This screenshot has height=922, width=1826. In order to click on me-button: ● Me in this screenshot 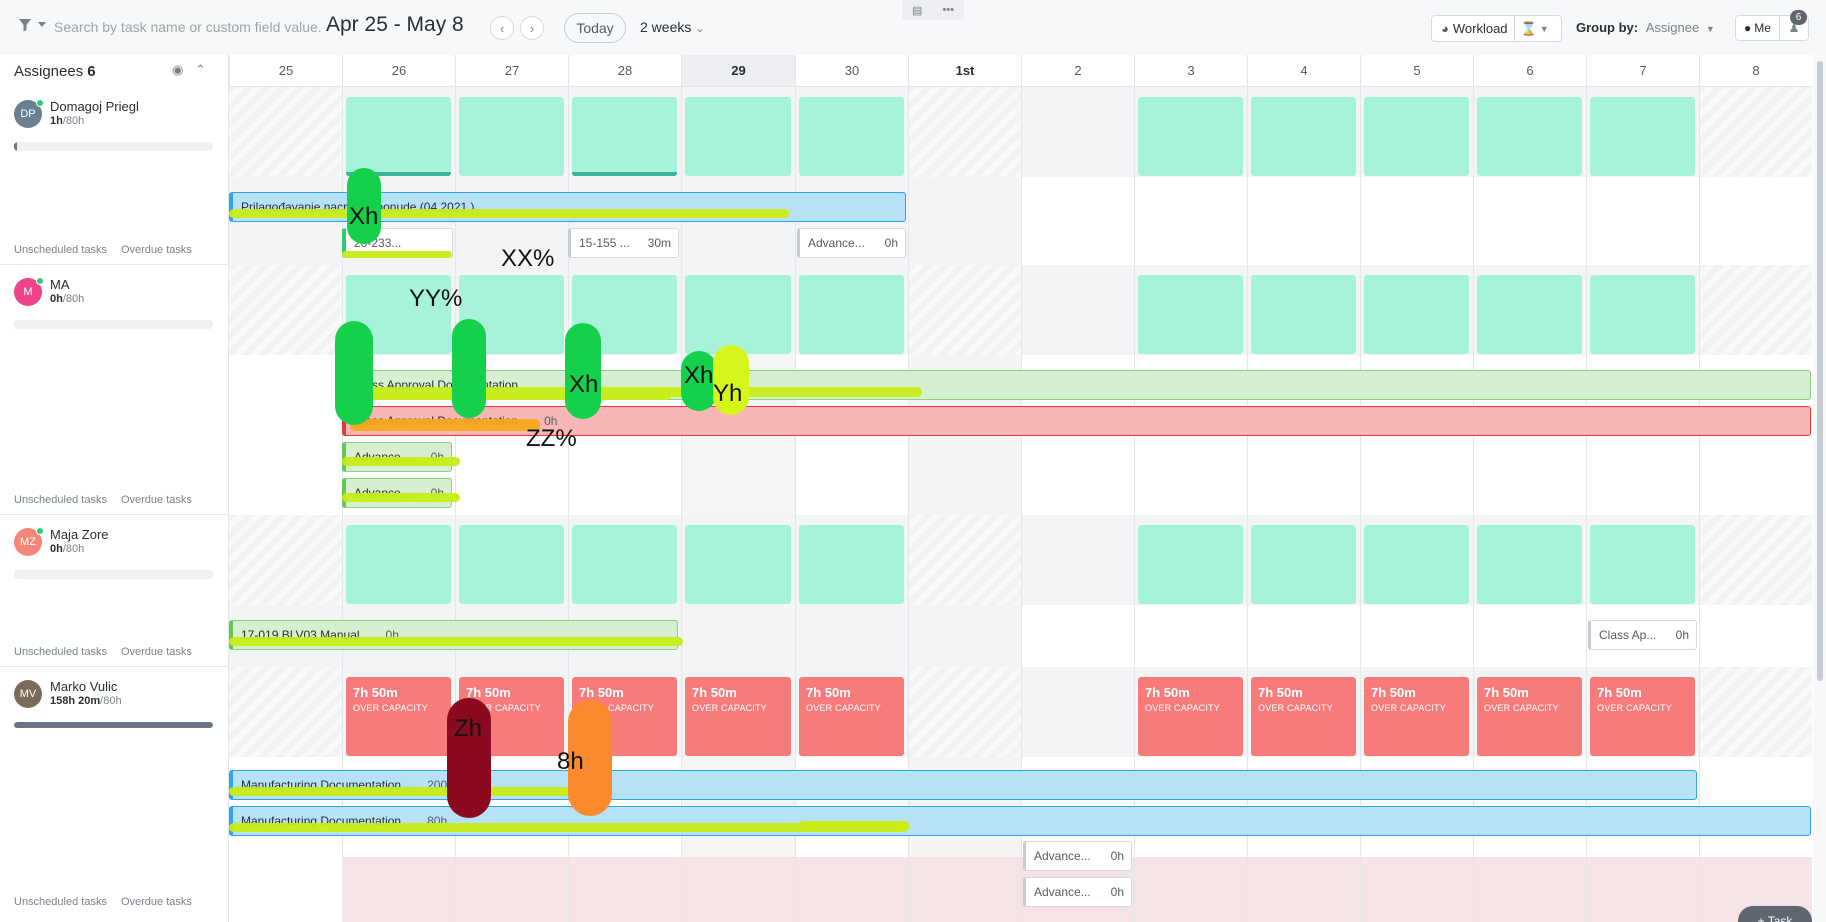, I will do `click(1758, 28)`.